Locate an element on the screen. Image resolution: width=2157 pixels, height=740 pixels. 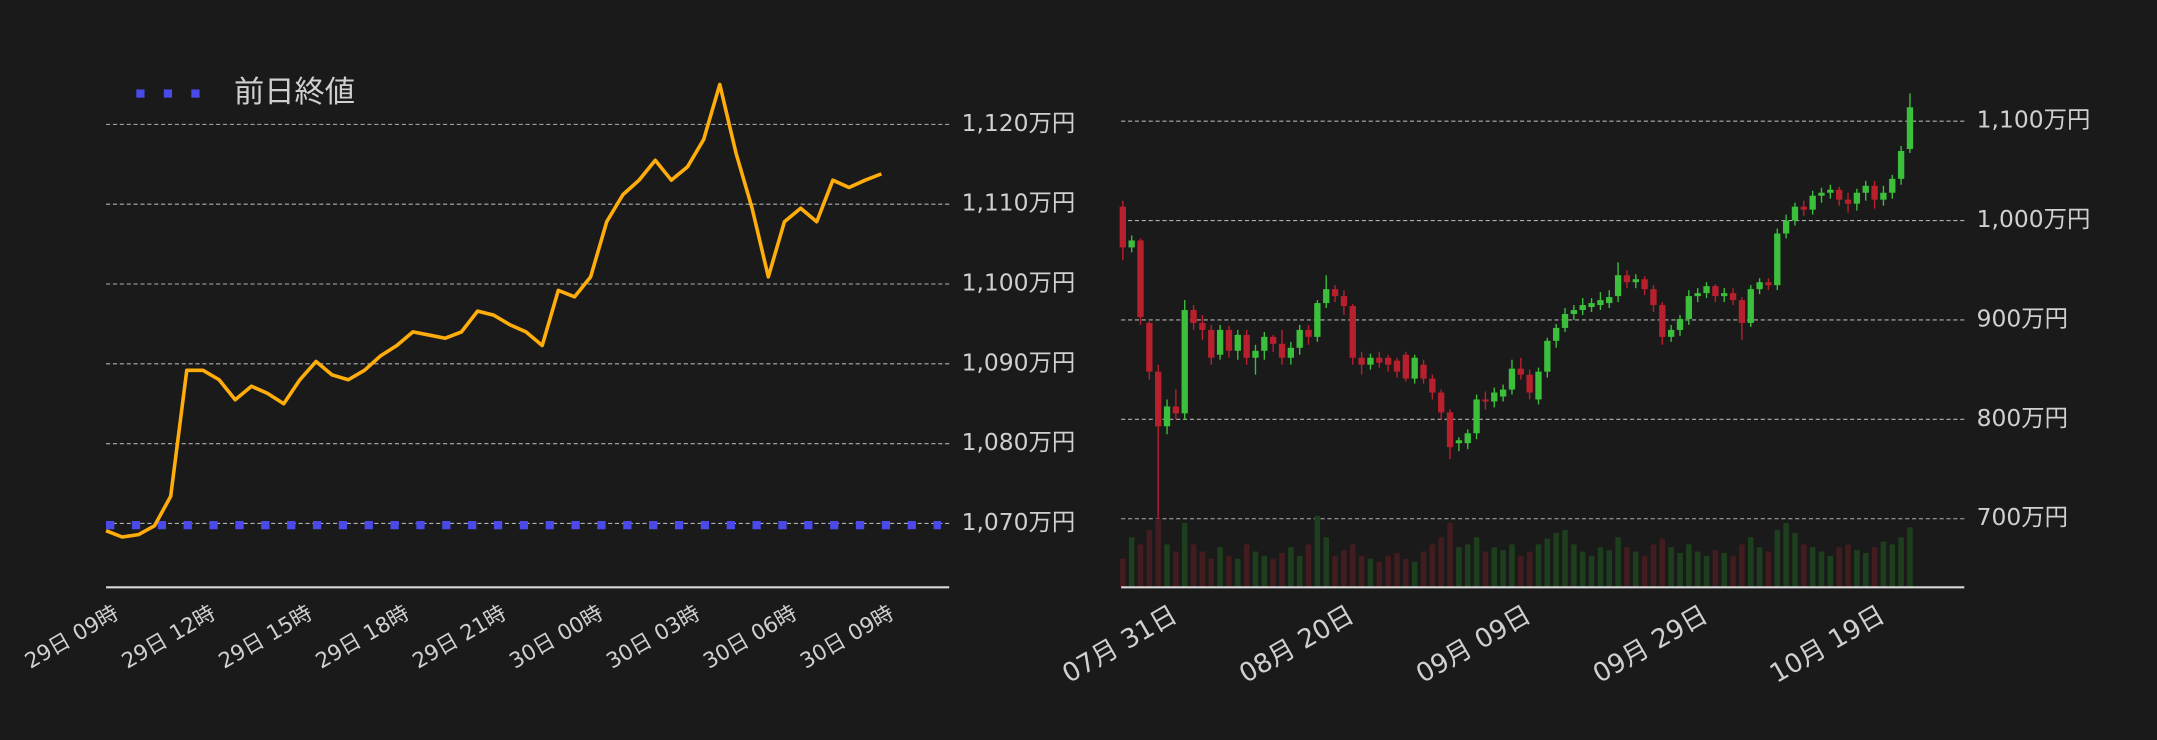
y-tick-label: 900万円 is located at coordinates (2022, 318).